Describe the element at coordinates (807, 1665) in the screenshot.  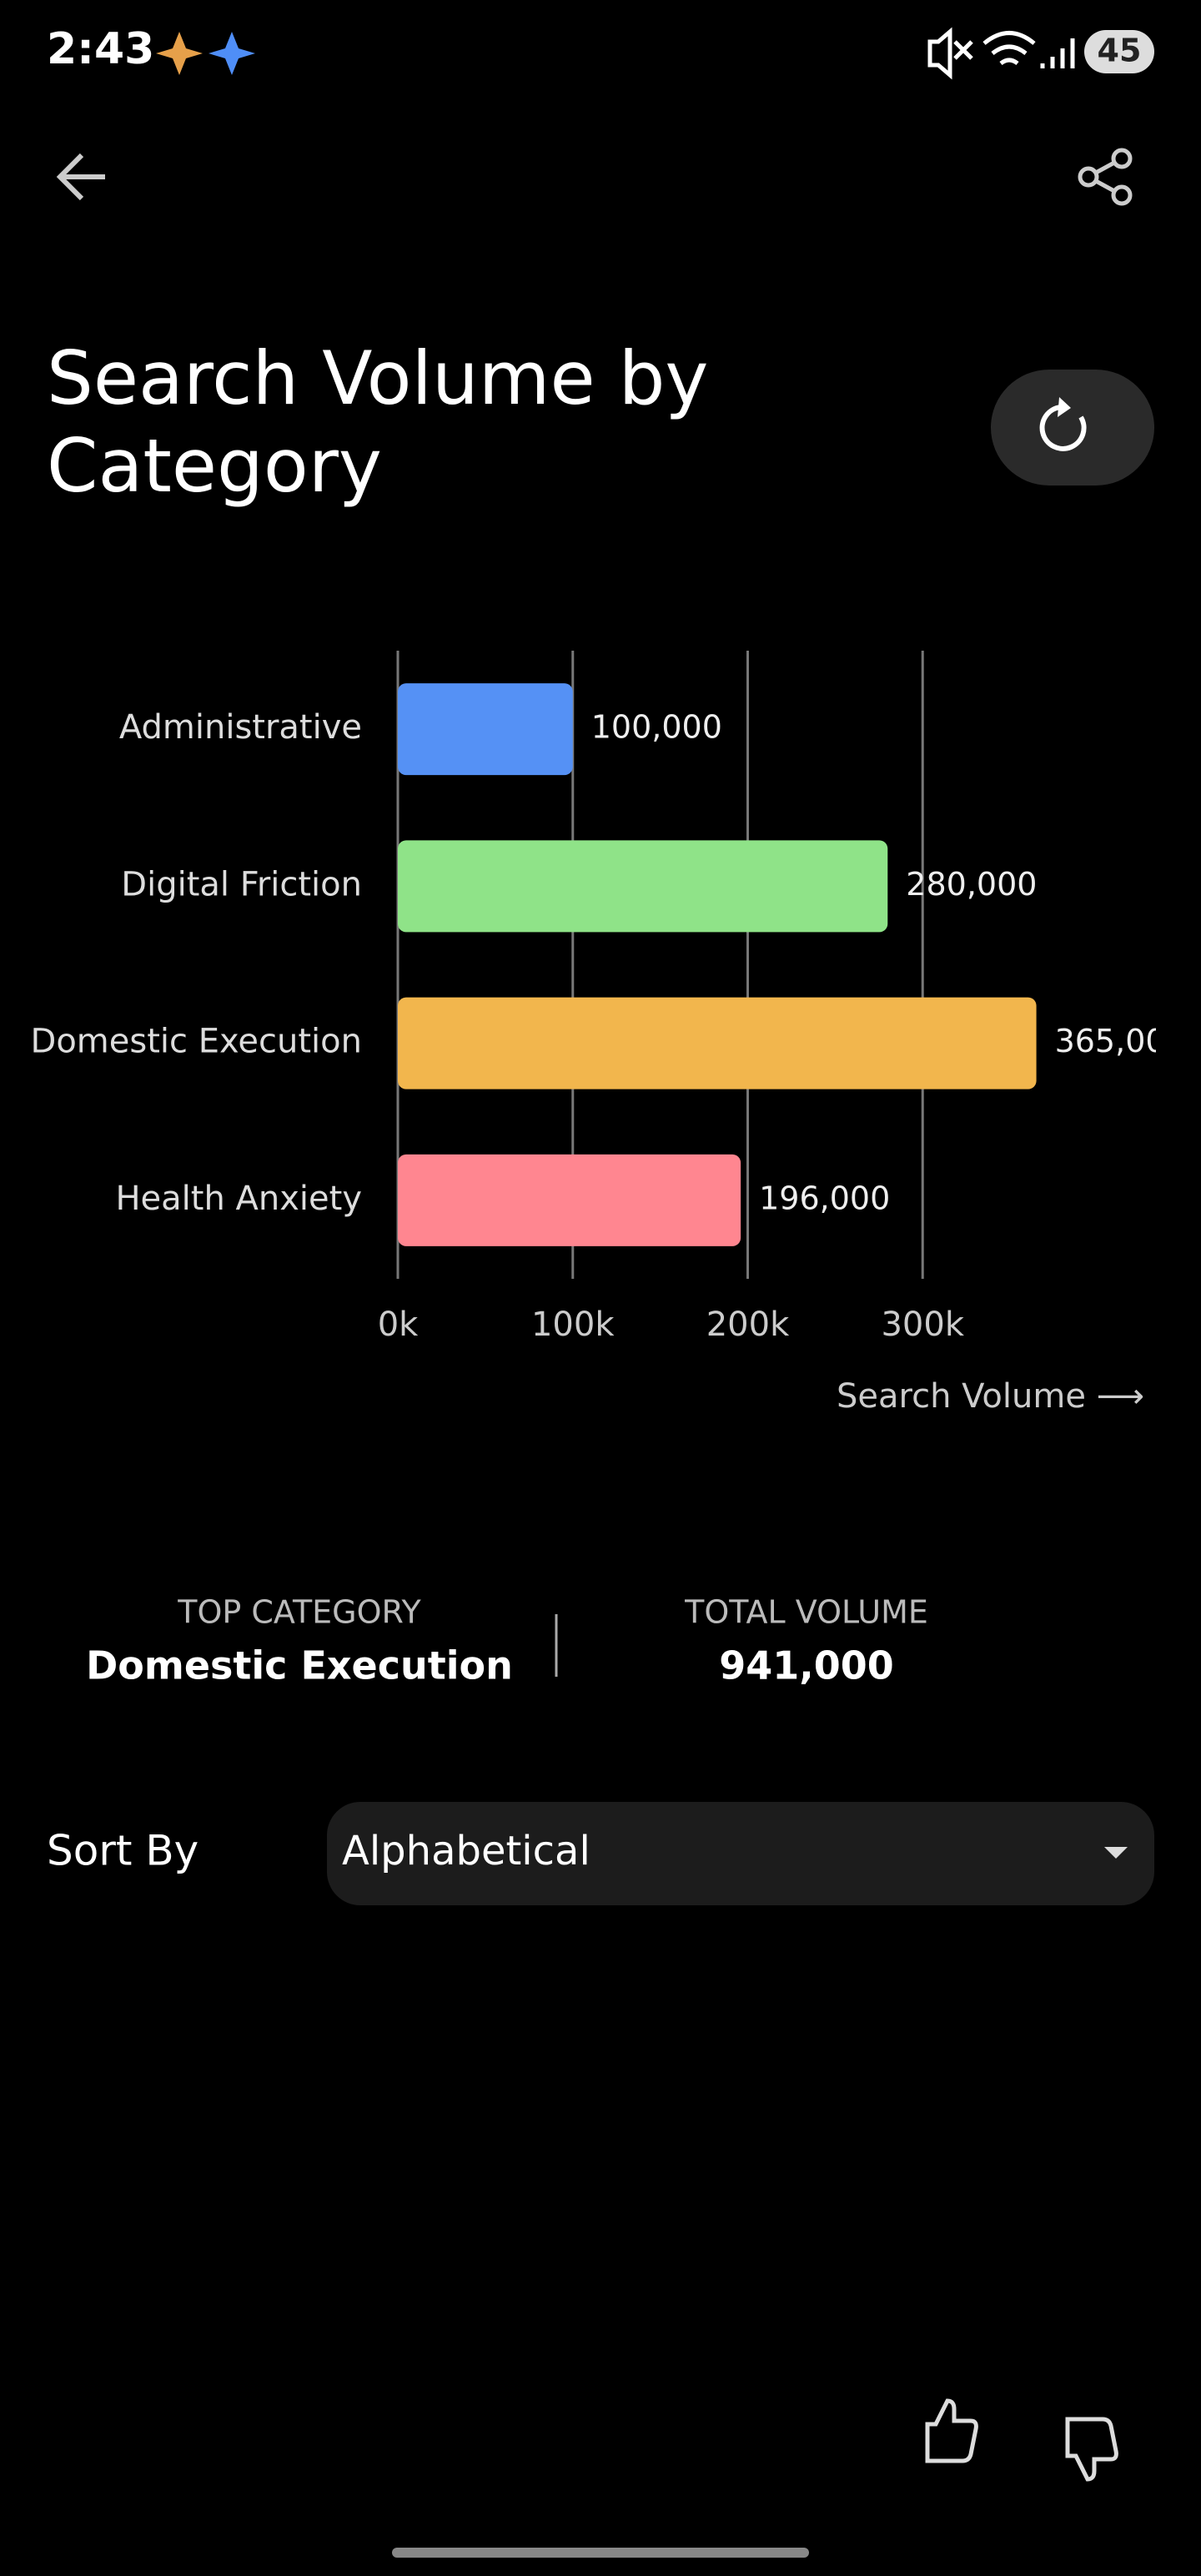
I see `stat-value: 941,000` at that location.